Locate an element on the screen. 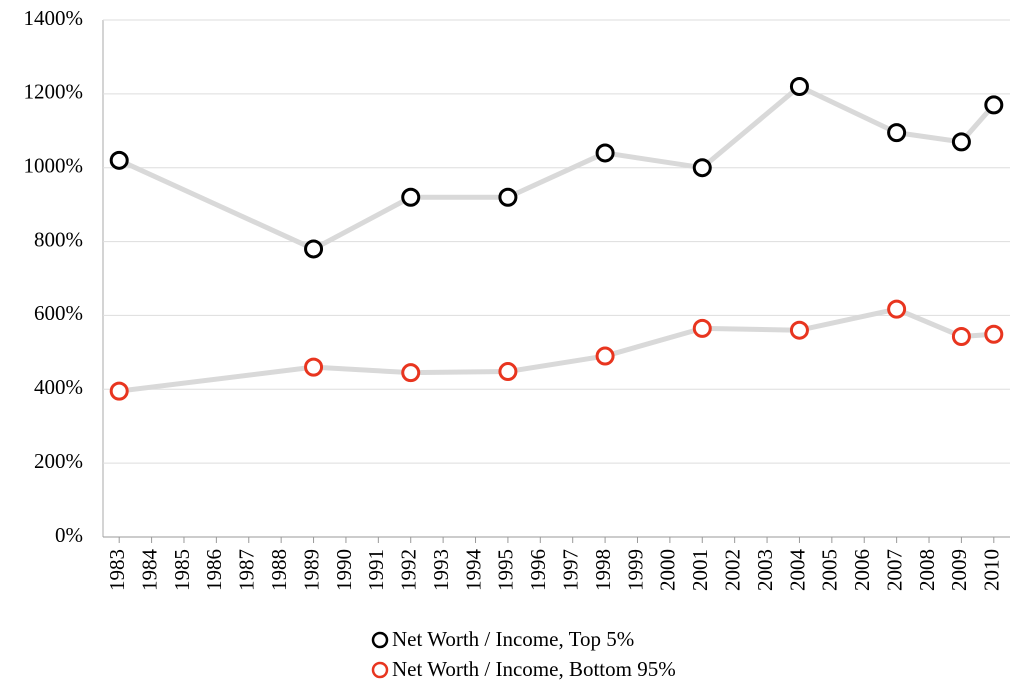 This screenshot has width=1012, height=685. x-tick-label: 2002 is located at coordinates (732, 570).